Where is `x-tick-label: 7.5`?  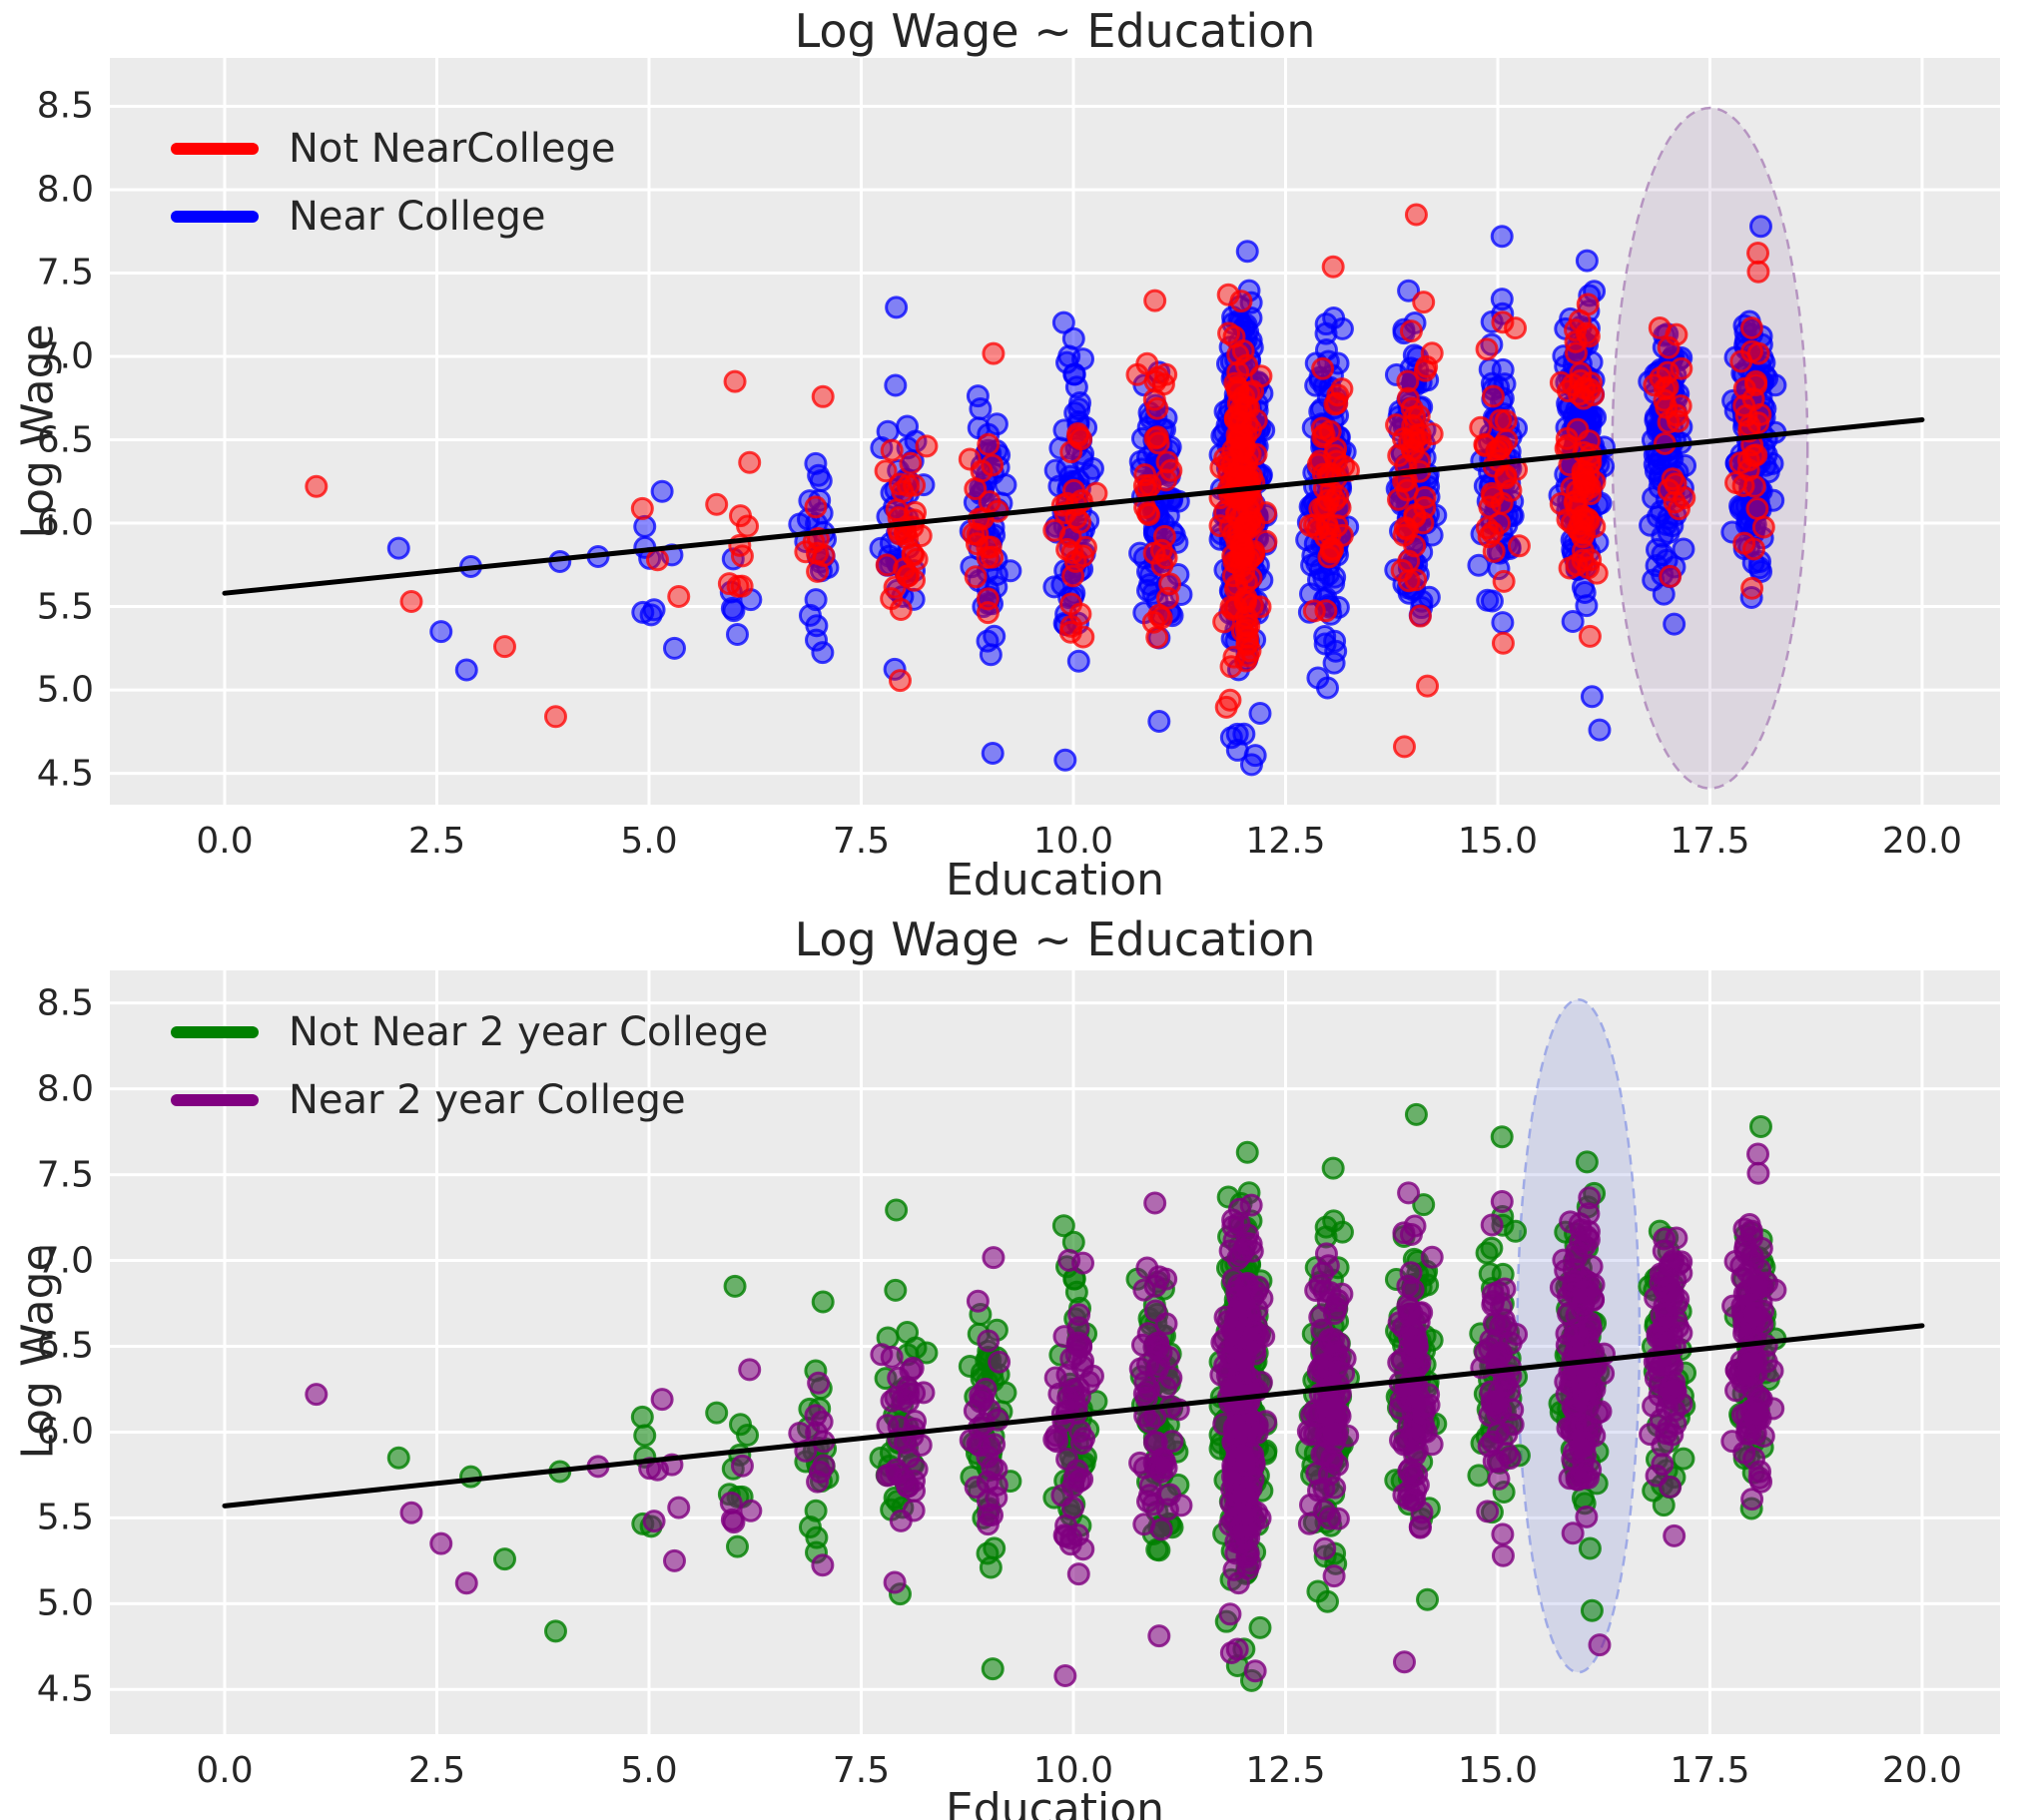
x-tick-label: 7.5 is located at coordinates (861, 1770).